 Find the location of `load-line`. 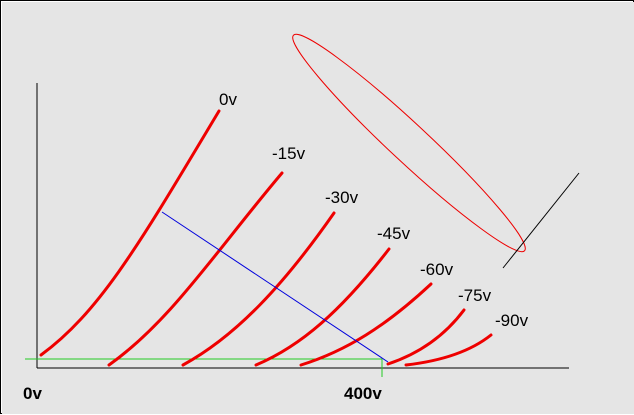

load-line is located at coordinates (275, 287).